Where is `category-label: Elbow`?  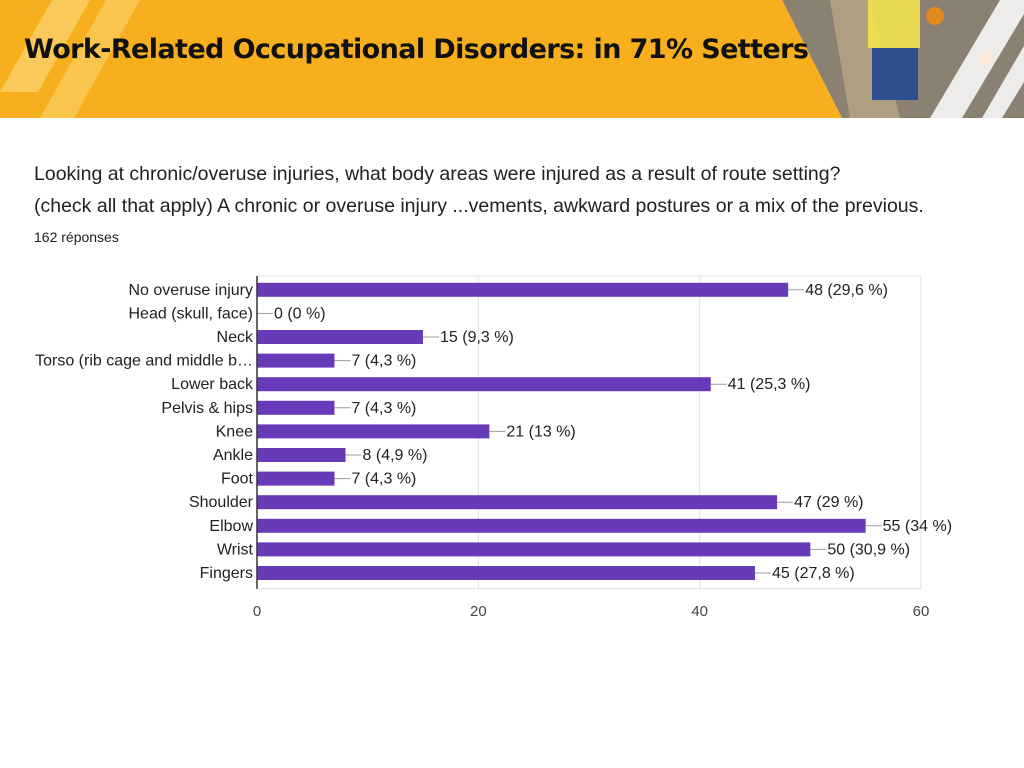
category-label: Elbow is located at coordinates (231, 526).